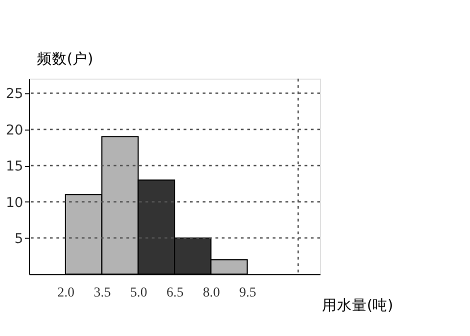  What do you see at coordinates (247, 292) in the screenshot?
I see `x-tick-label: 9.5` at bounding box center [247, 292].